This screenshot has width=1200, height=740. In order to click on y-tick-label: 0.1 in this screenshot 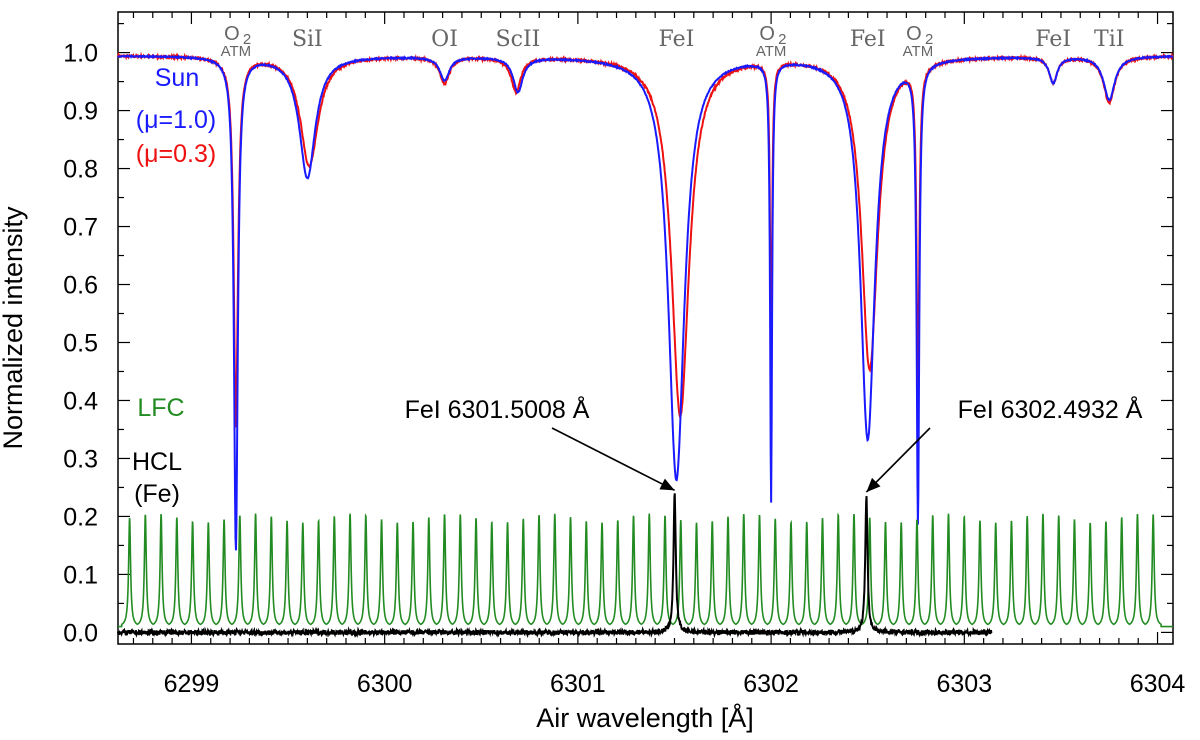, I will do `click(80, 575)`.